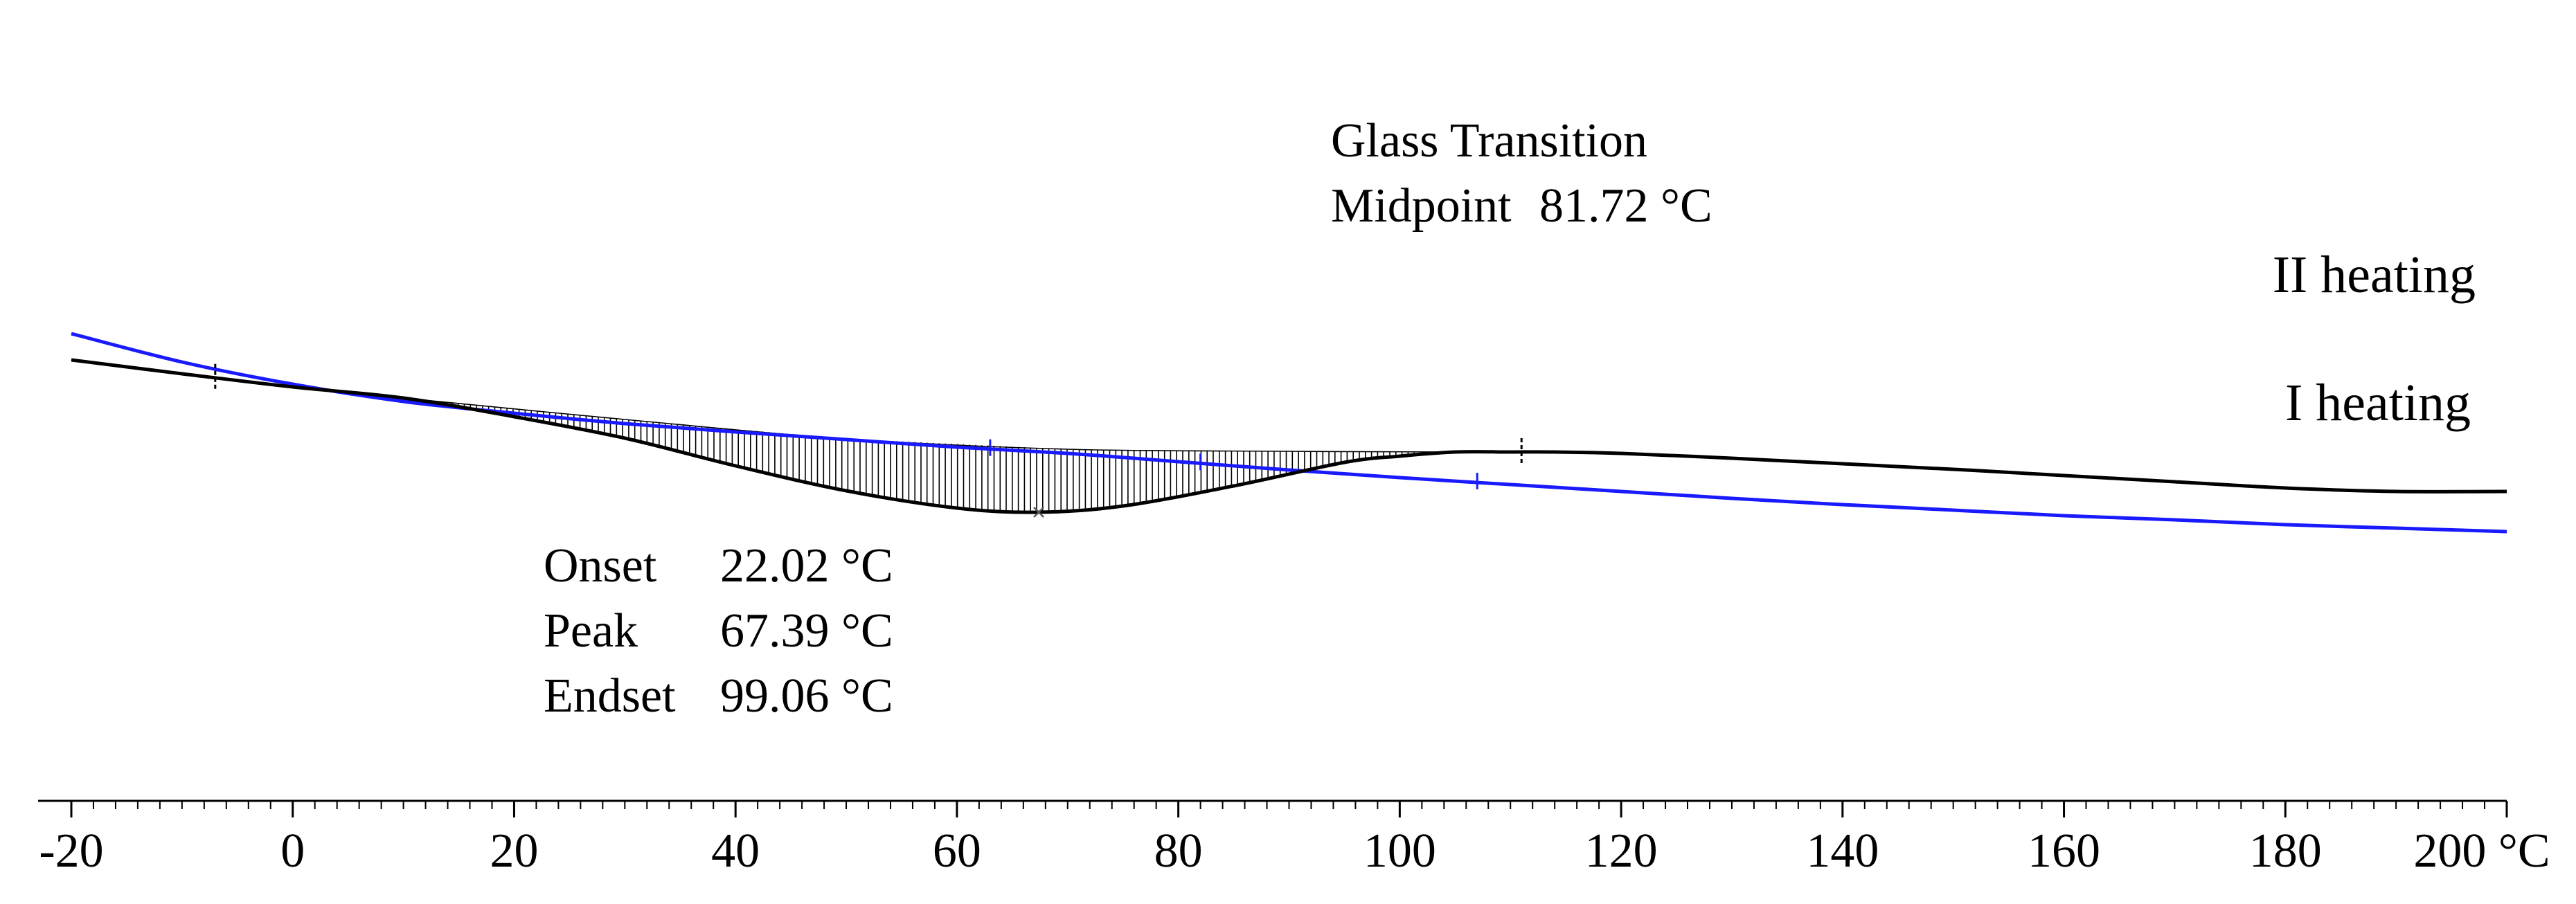 This screenshot has width=2576, height=904. What do you see at coordinates (1625, 206) in the screenshot?
I see `glass-transition-midpoint-value: 81.72 °C` at bounding box center [1625, 206].